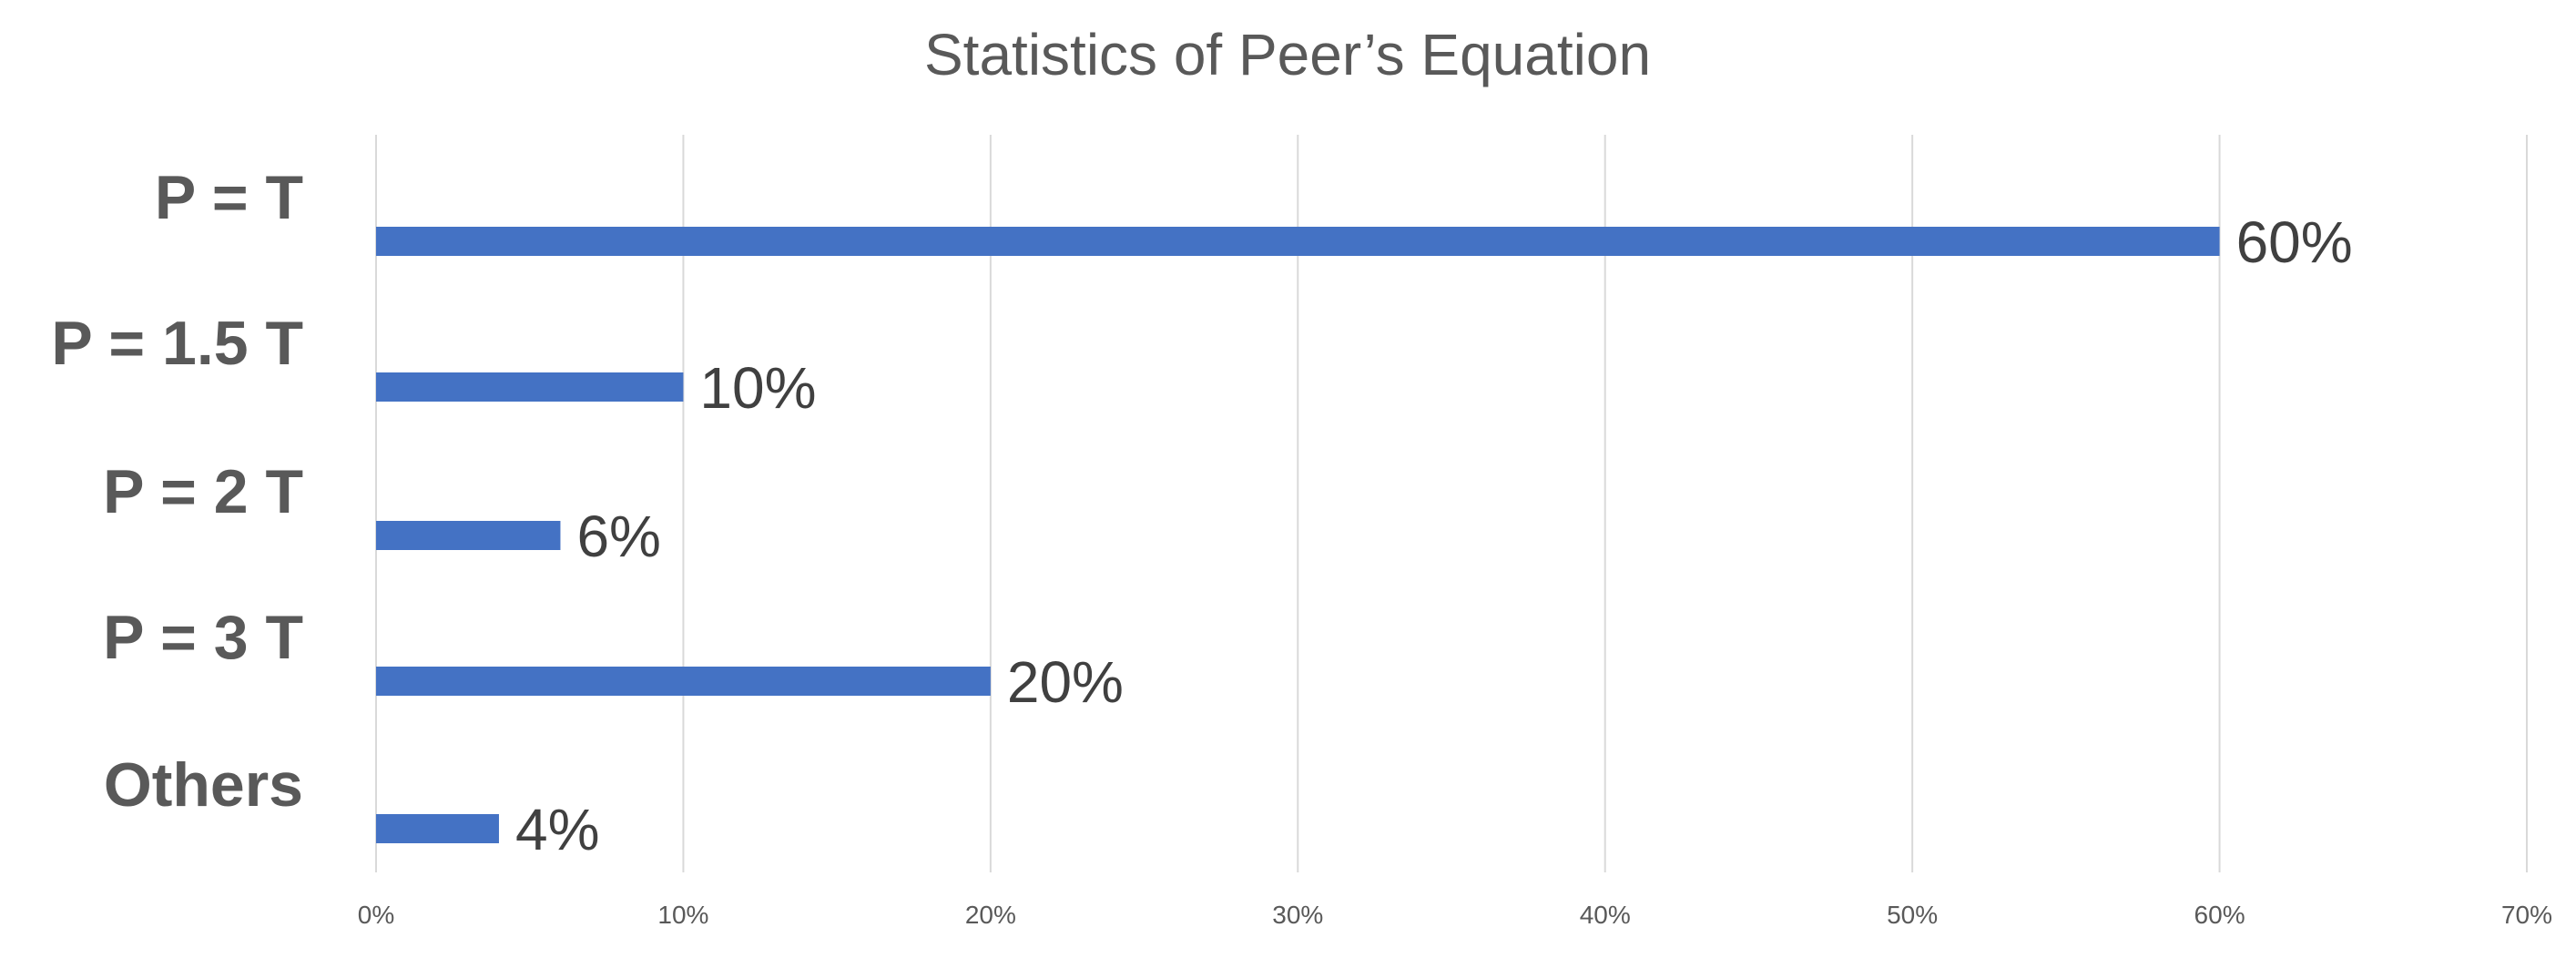 The image size is (2576, 958). What do you see at coordinates (2526, 915) in the screenshot?
I see `x-tick-label: 70%` at bounding box center [2526, 915].